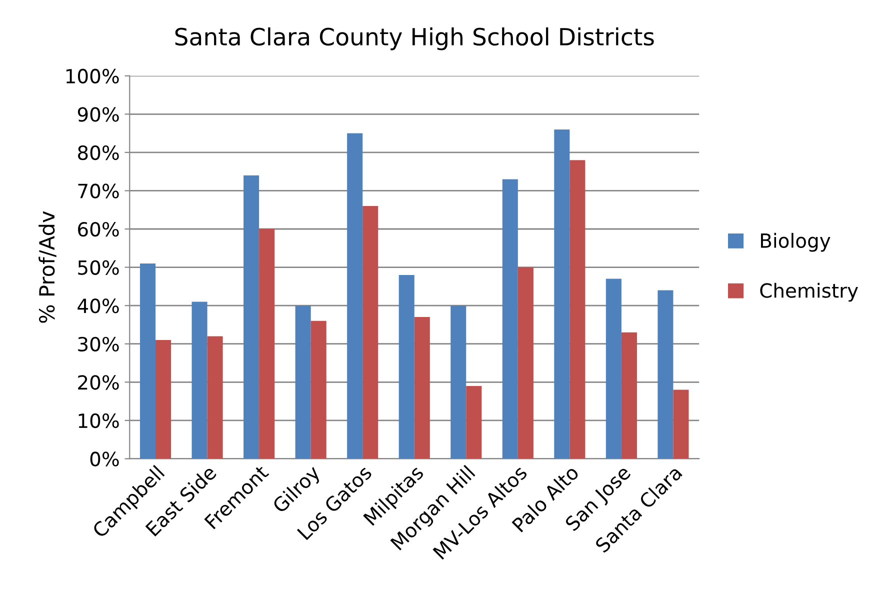 This screenshot has width=894, height=602. I want to click on y-axis-title: % Prof/Adv, so click(47, 267).